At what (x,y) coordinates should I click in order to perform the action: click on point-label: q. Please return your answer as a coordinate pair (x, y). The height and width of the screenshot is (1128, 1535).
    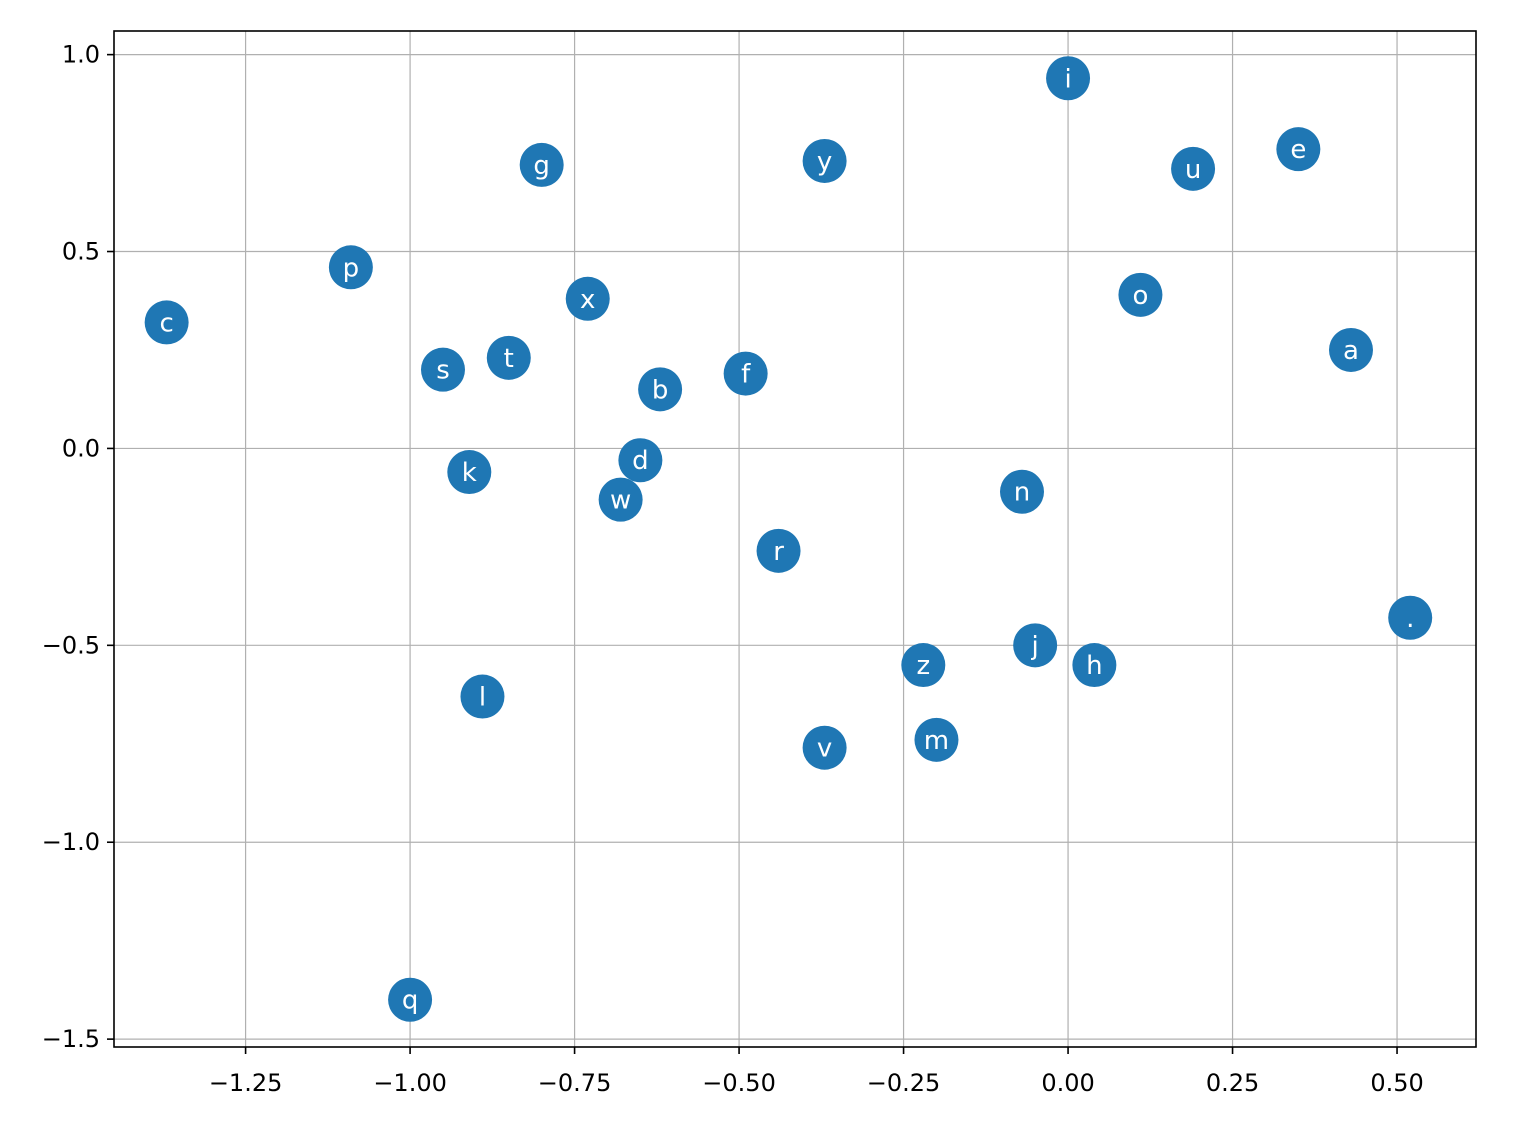
    Looking at the image, I should click on (410, 1001).